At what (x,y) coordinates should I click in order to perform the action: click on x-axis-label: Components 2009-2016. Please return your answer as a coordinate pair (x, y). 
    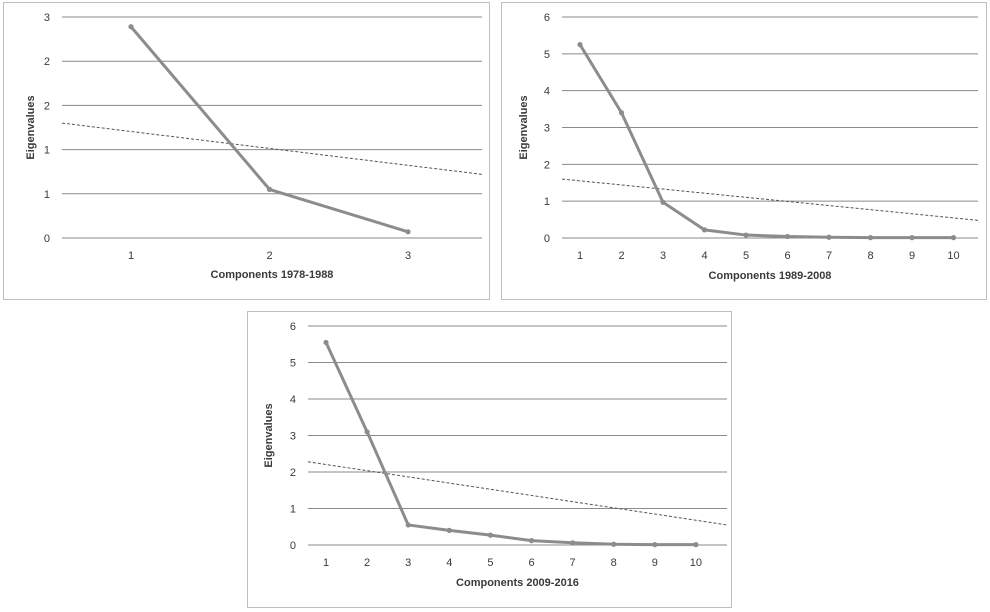
    Looking at the image, I should click on (517, 583).